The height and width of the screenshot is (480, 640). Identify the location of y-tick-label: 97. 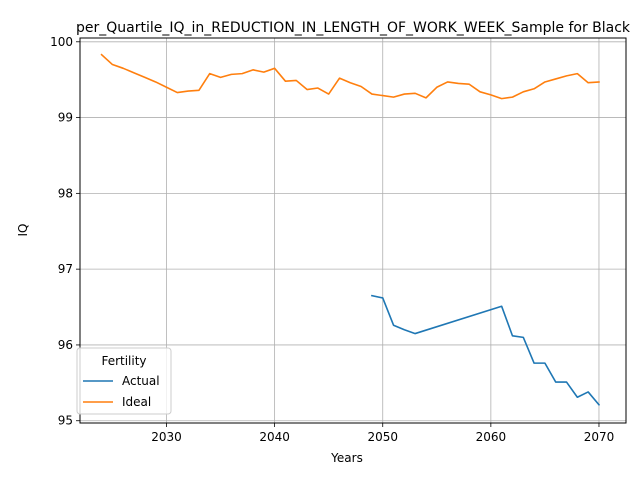
(65, 269).